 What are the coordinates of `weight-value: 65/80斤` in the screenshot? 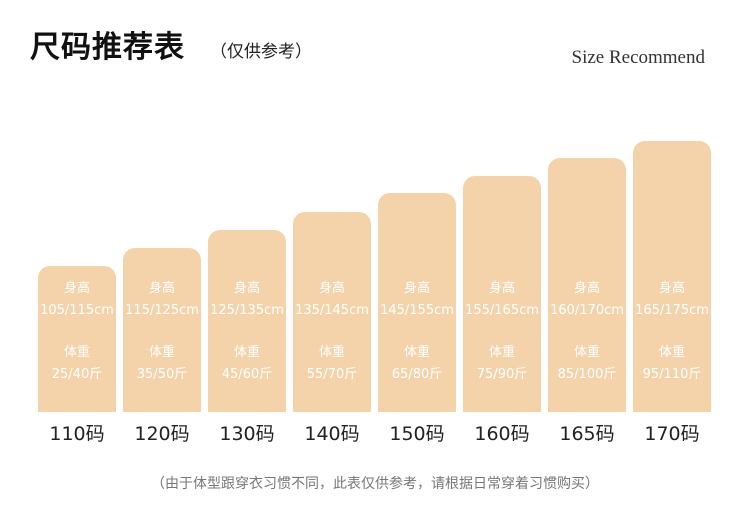 It's located at (417, 374).